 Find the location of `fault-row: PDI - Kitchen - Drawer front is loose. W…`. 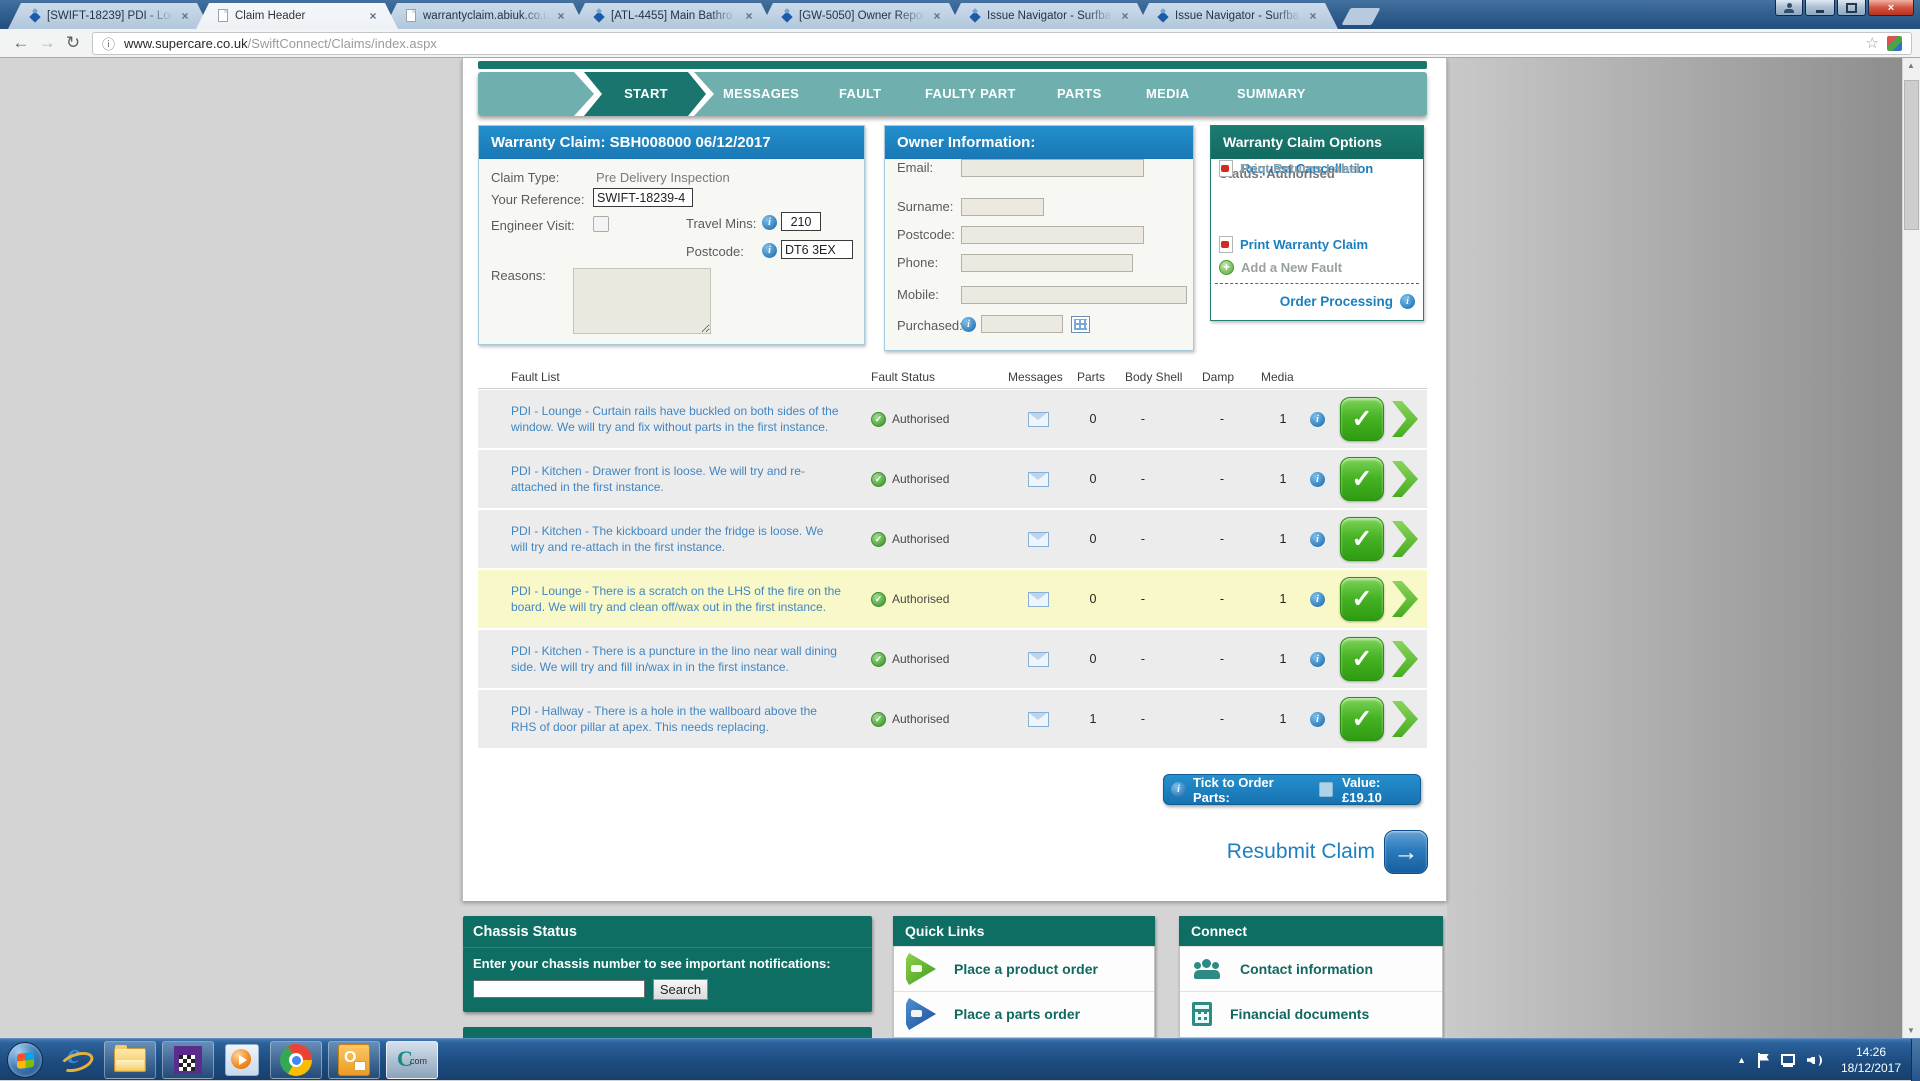

fault-row: PDI - Kitchen - Drawer front is loose. W… is located at coordinates (952, 479).